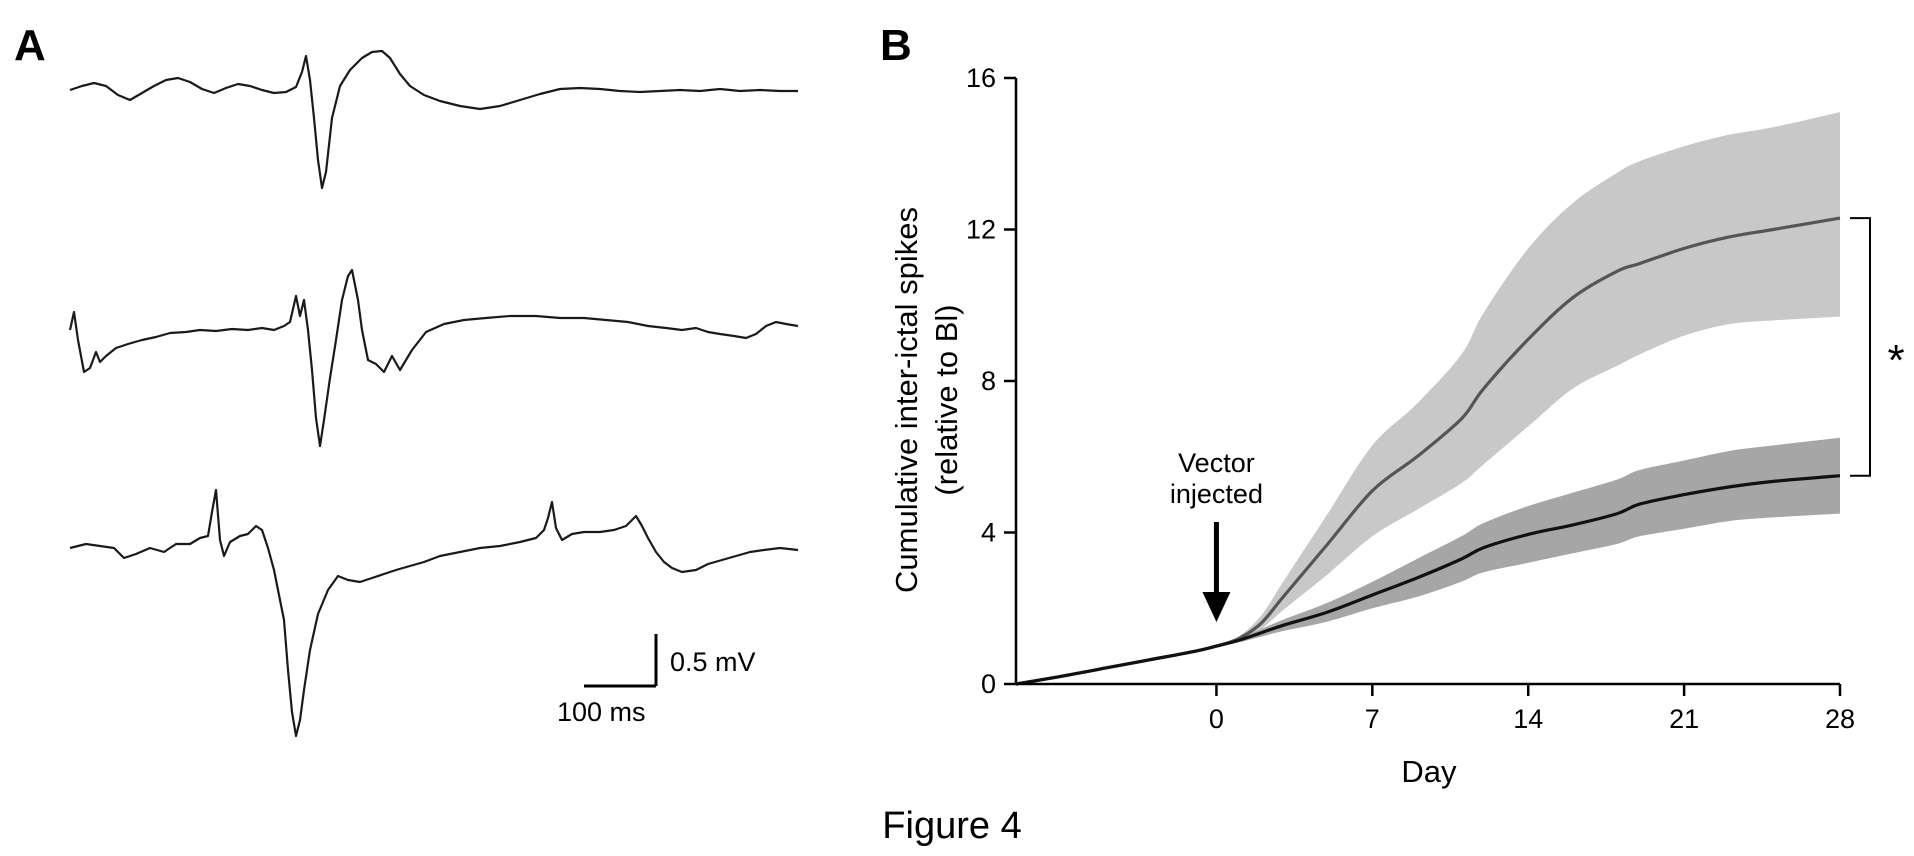 Image resolution: width=1914 pixels, height=856 pixels. I want to click on y-tick-label: 8, so click(988, 381).